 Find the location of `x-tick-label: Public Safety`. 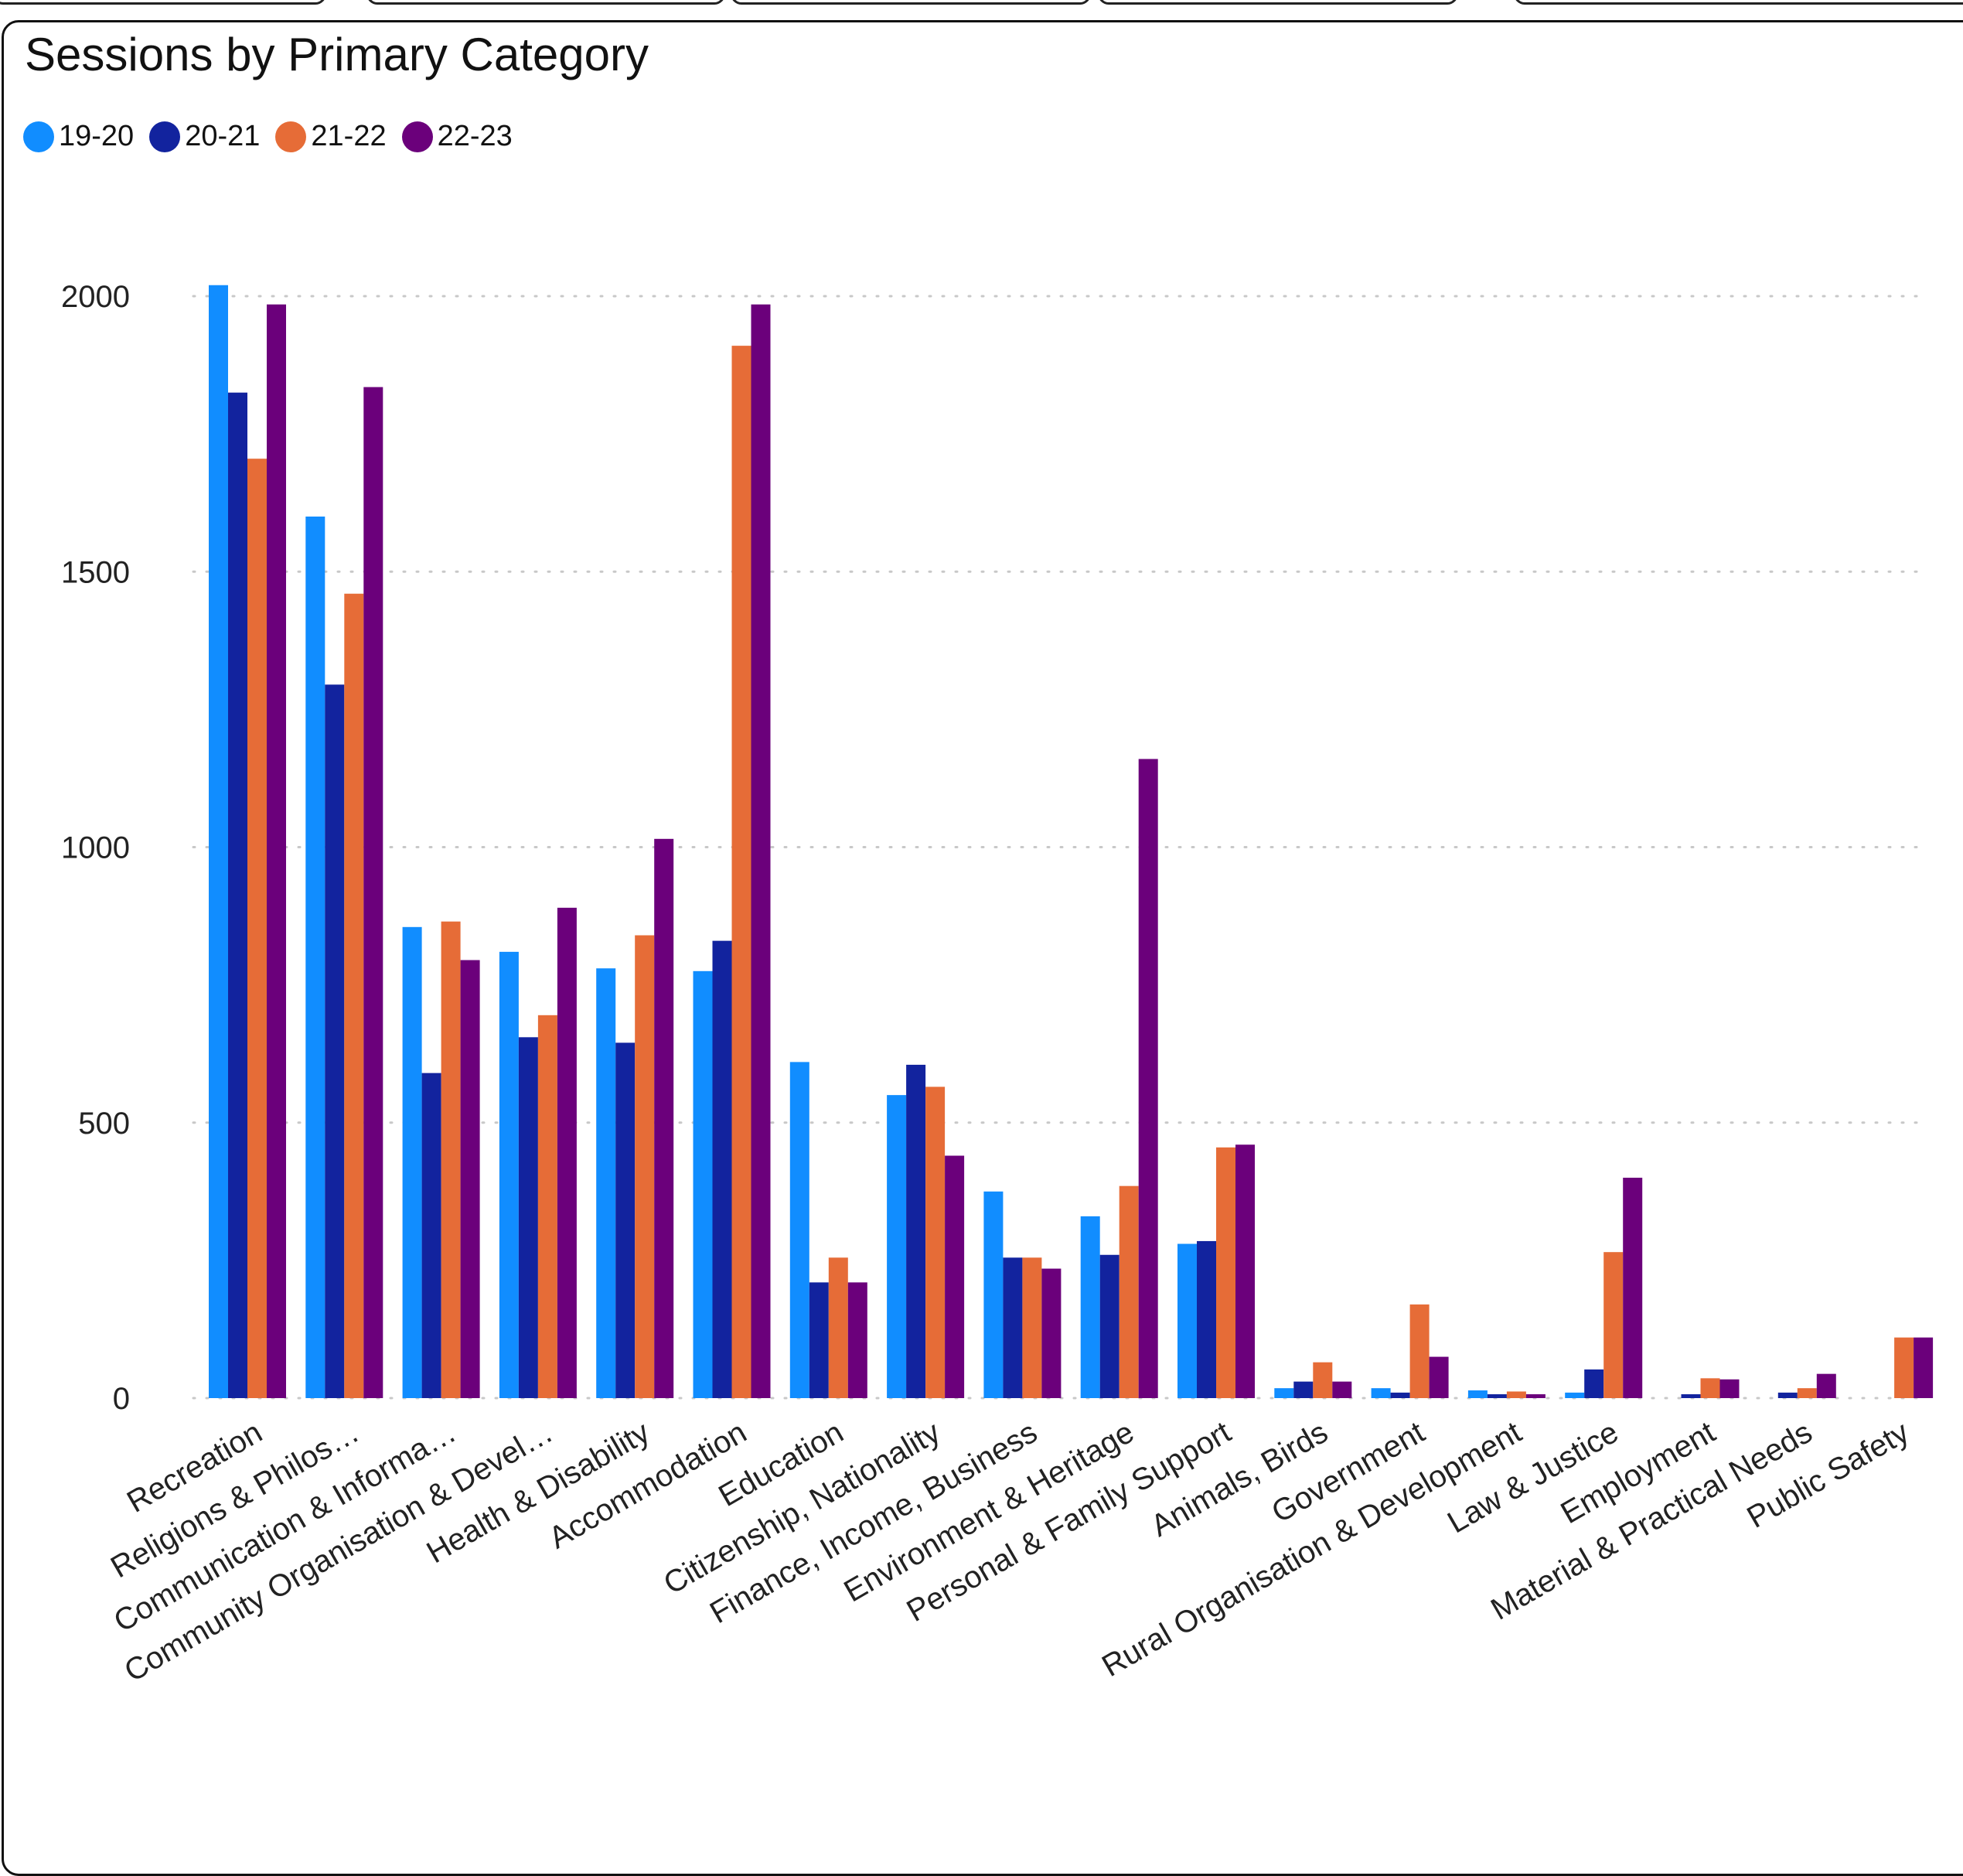

x-tick-label: Public Safety is located at coordinates (1827, 1475).